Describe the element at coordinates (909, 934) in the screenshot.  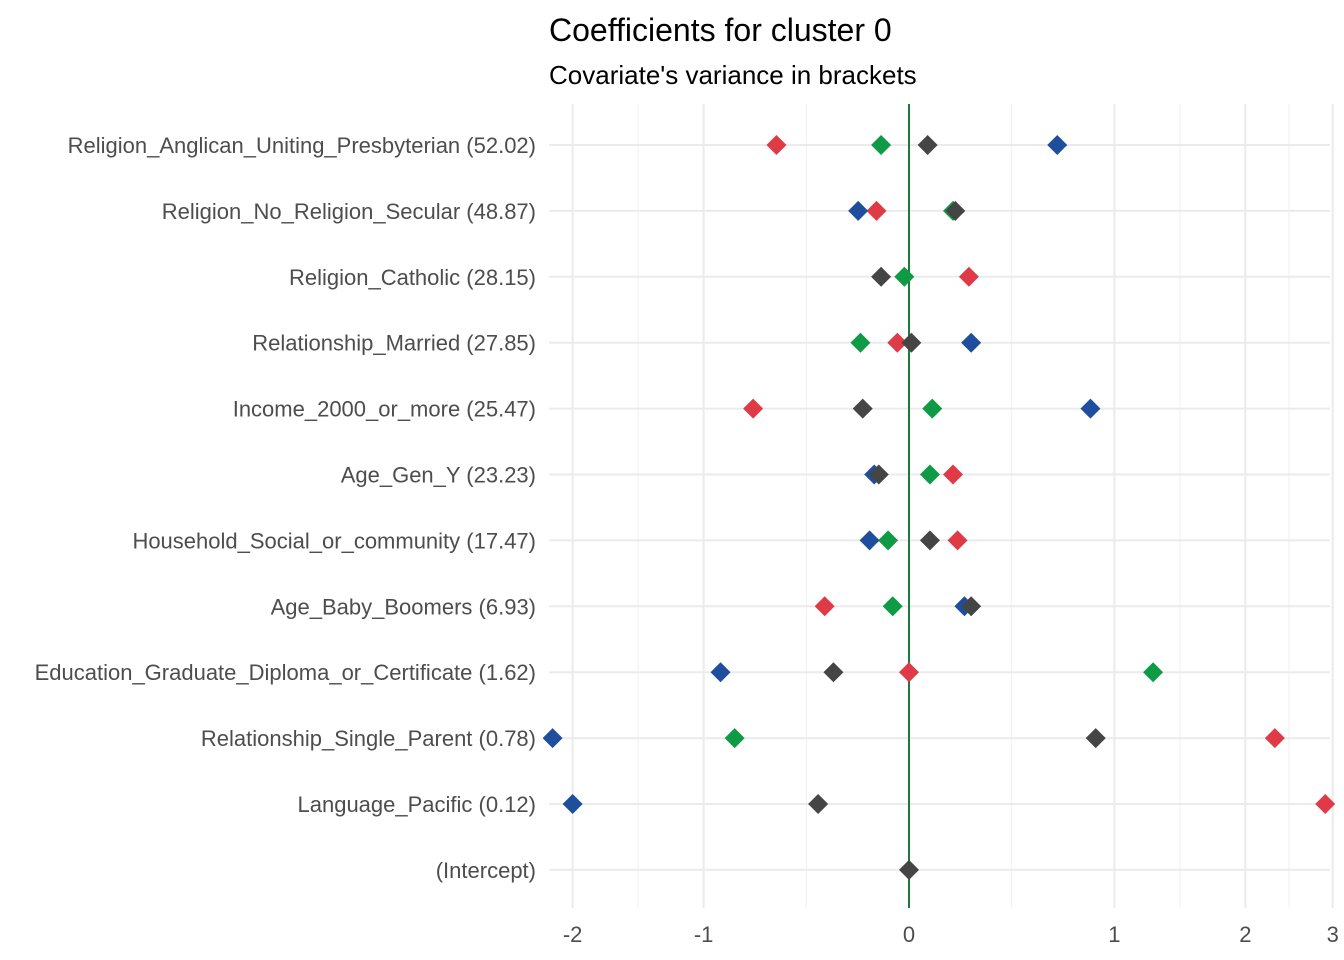
I see `x-tick-label: 0` at that location.